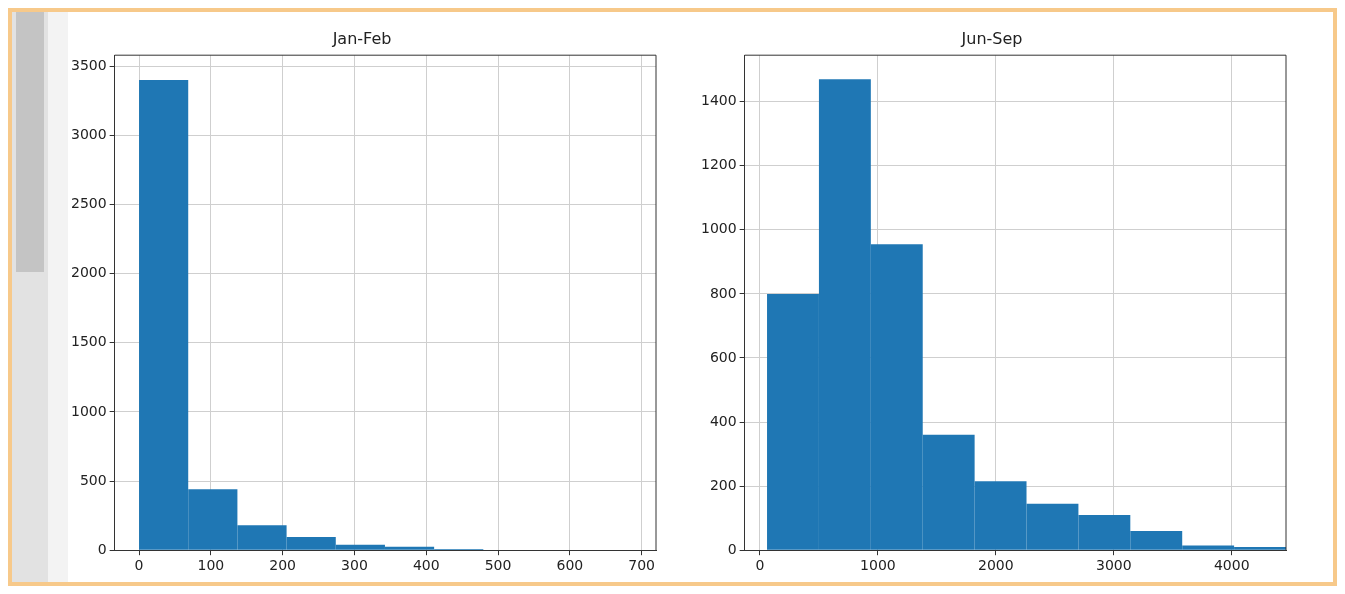 Image resolution: width=1345 pixels, height=594 pixels. What do you see at coordinates (1231, 565) in the screenshot?
I see `x-tick-label: 4000` at bounding box center [1231, 565].